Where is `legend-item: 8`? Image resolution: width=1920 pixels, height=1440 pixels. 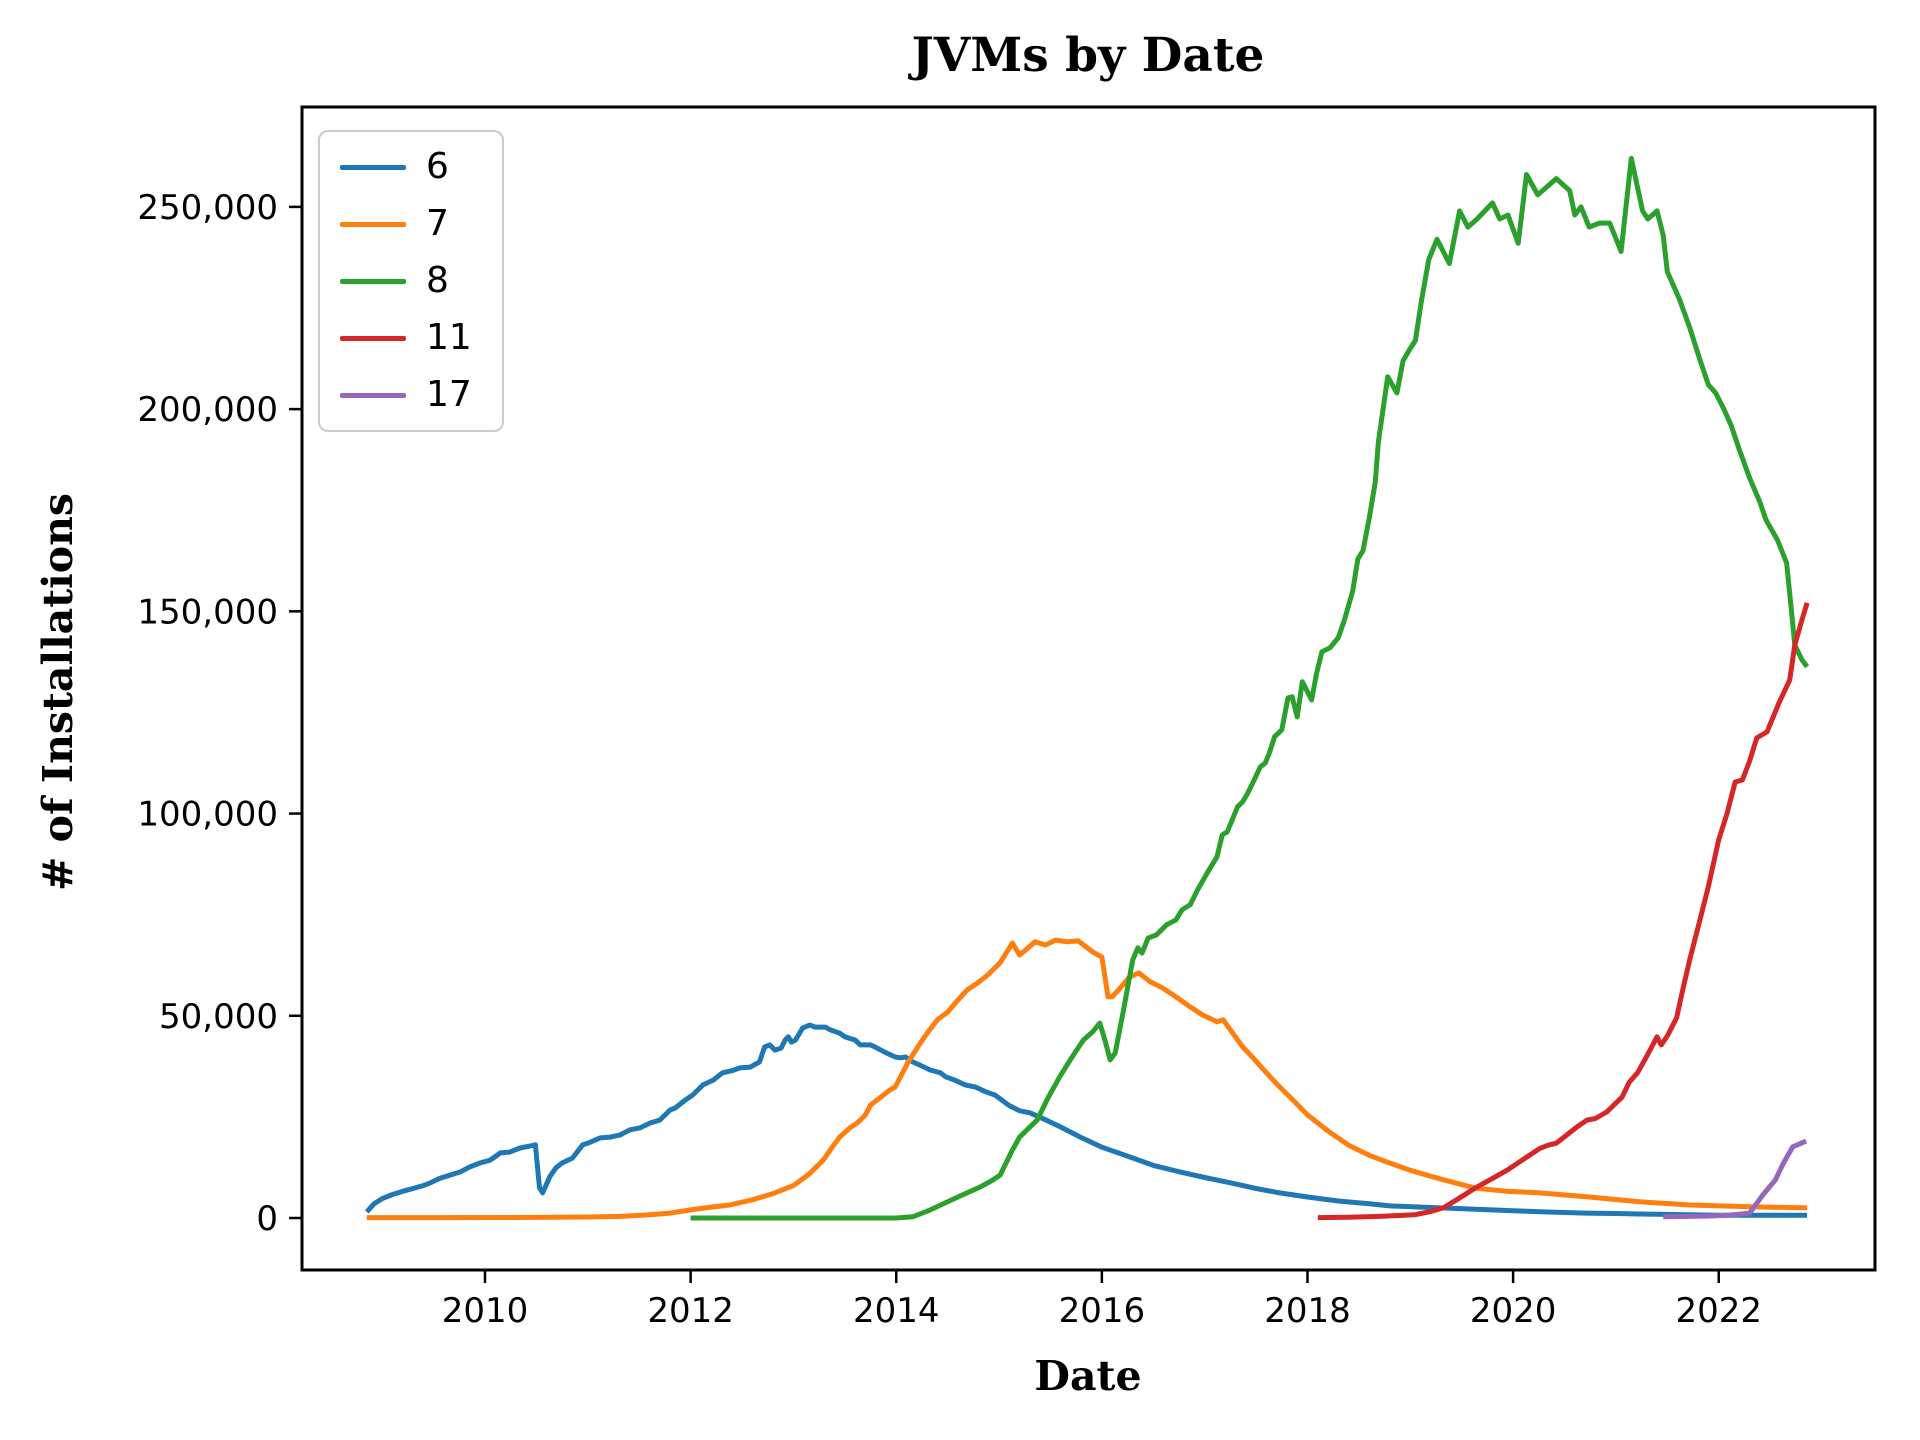
legend-item: 8 is located at coordinates (406, 281).